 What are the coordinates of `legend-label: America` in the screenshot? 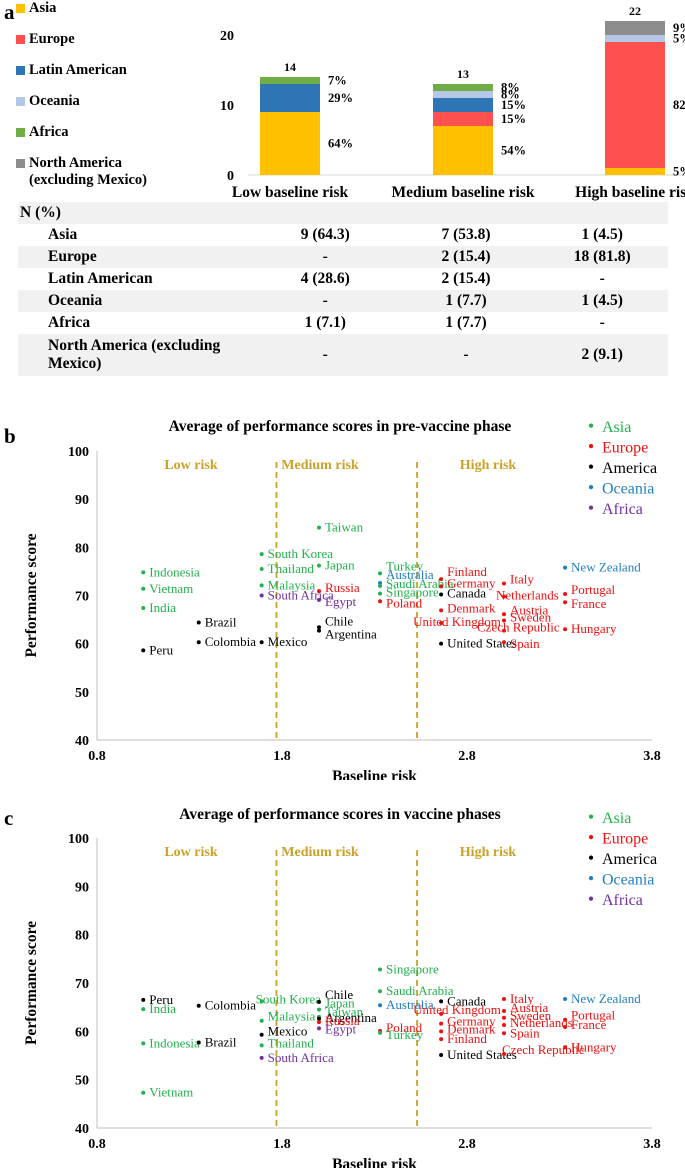 It's located at (629, 468).